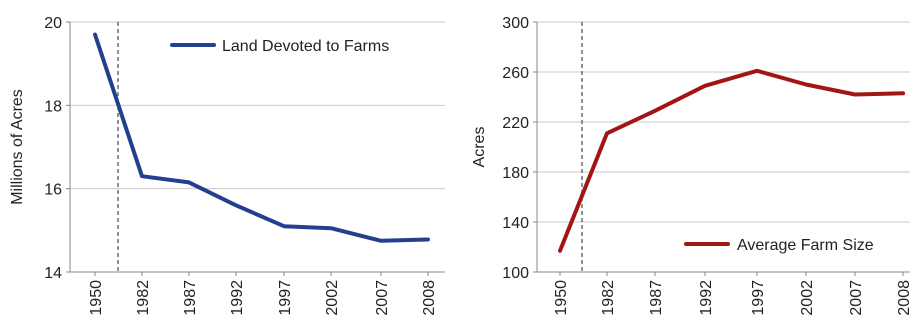 Image resolution: width=922 pixels, height=329 pixels. Describe the element at coordinates (515, 173) in the screenshot. I see `y-tick-label: 180` at that location.